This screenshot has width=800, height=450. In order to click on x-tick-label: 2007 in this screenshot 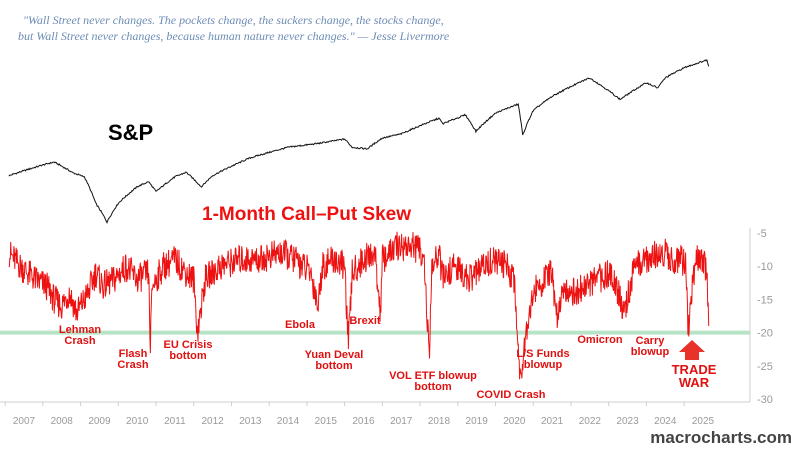, I will do `click(24, 421)`.